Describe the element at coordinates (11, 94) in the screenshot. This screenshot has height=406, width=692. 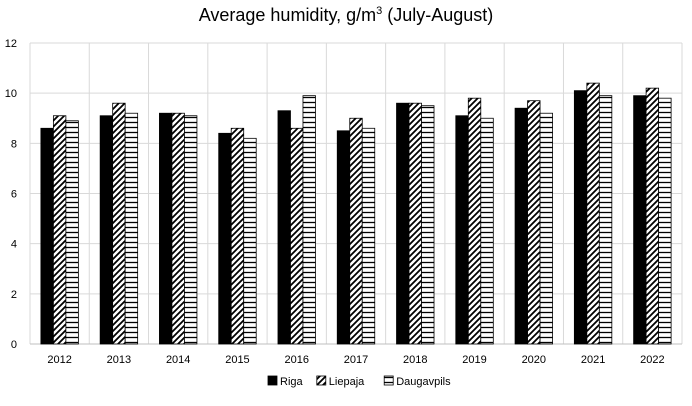
I see `y-tick-label: 10` at that location.